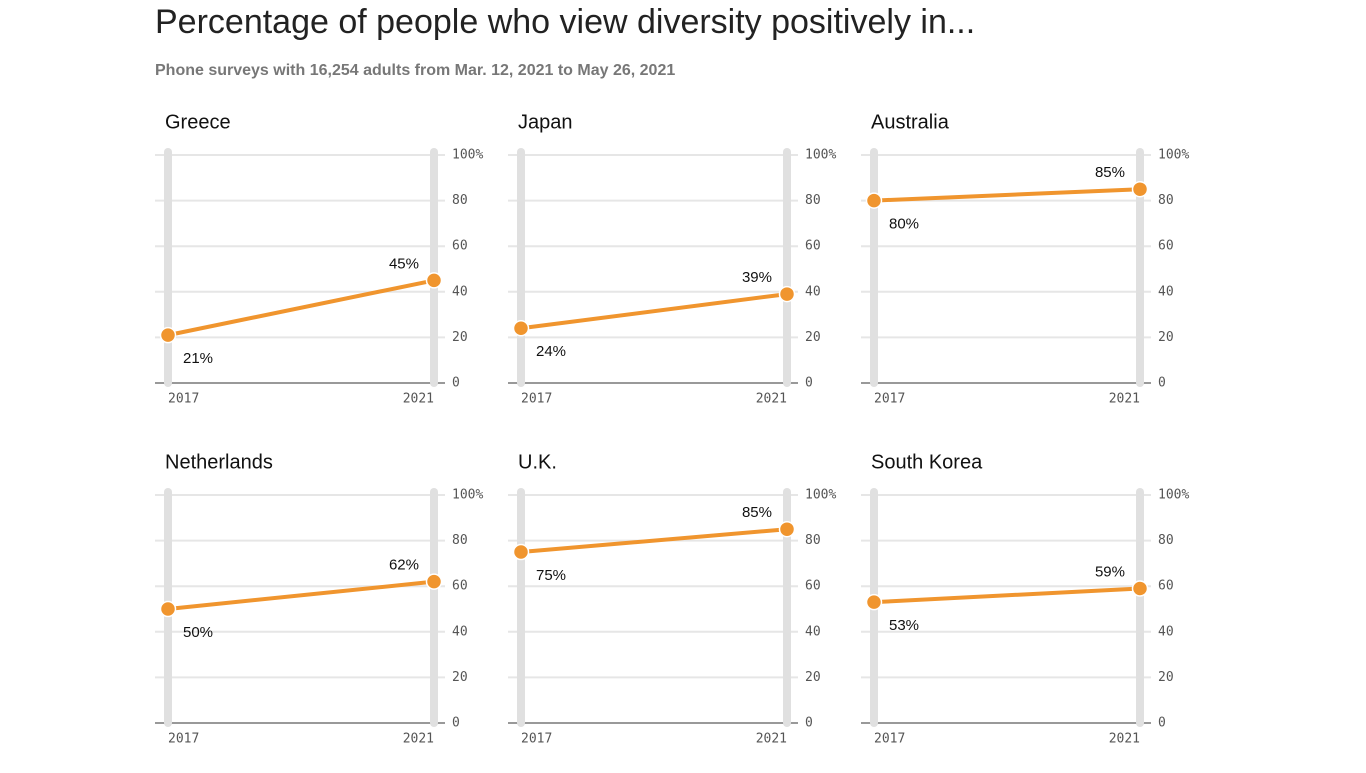 The width and height of the screenshot is (1366, 773). I want to click on panel-title: Netherlands, so click(219, 462).